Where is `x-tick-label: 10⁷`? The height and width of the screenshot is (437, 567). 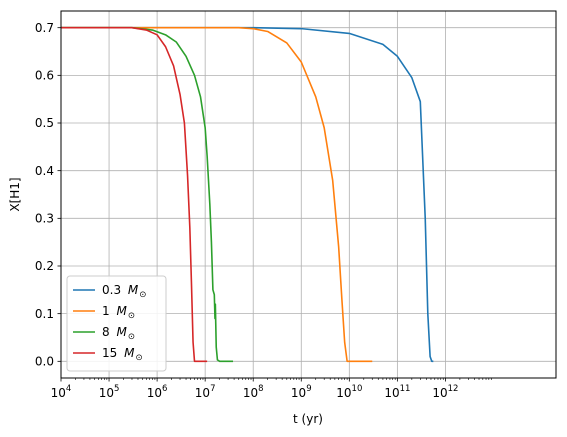
x-tick-label: 10⁷ is located at coordinates (205, 392).